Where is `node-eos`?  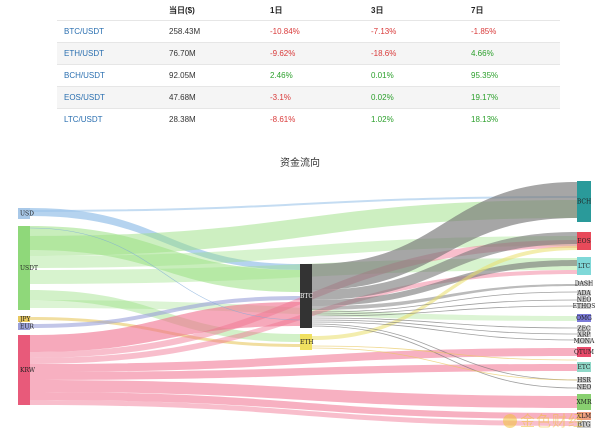
node-eos is located at coordinates (584, 241).